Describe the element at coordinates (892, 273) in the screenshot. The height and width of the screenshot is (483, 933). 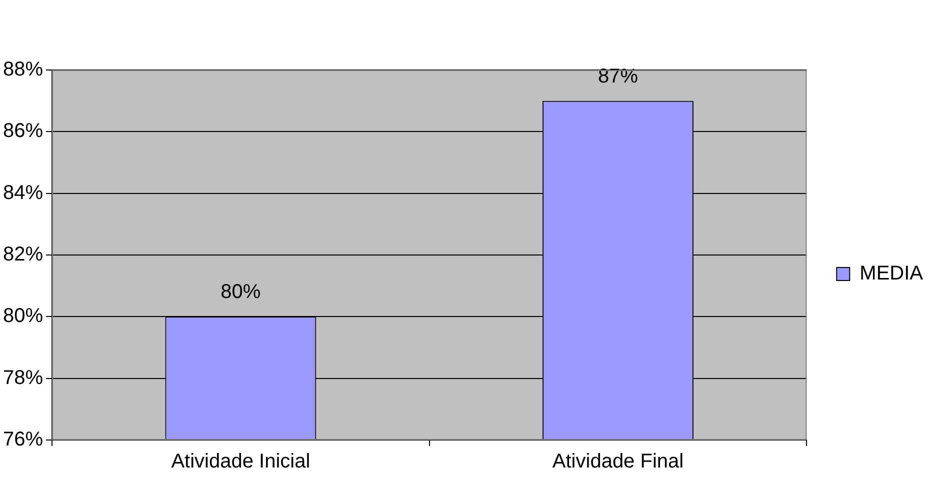
I see `legend-label: MEDIA` at that location.